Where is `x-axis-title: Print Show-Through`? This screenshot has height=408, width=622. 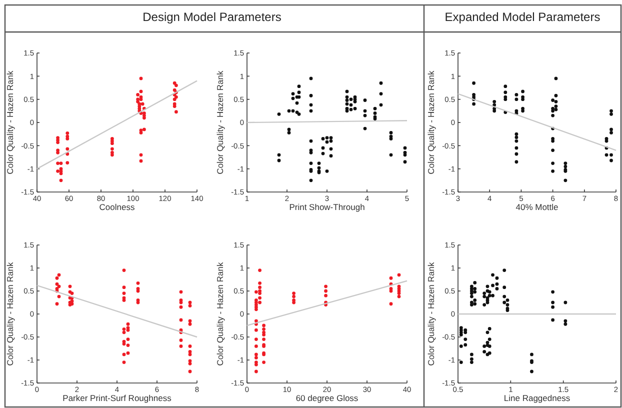
x-axis-title: Print Show-Through is located at coordinates (327, 207).